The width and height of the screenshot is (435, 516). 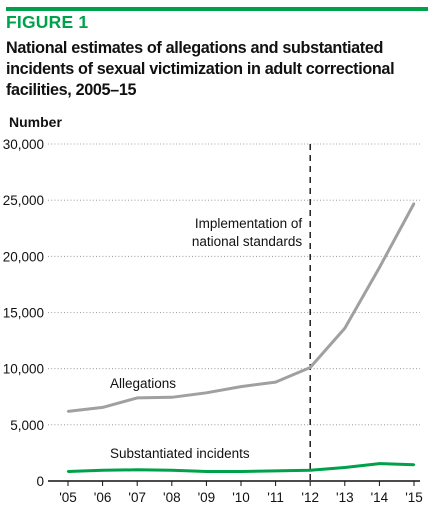 What do you see at coordinates (207, 497) in the screenshot?
I see `x-tick-label: '09` at bounding box center [207, 497].